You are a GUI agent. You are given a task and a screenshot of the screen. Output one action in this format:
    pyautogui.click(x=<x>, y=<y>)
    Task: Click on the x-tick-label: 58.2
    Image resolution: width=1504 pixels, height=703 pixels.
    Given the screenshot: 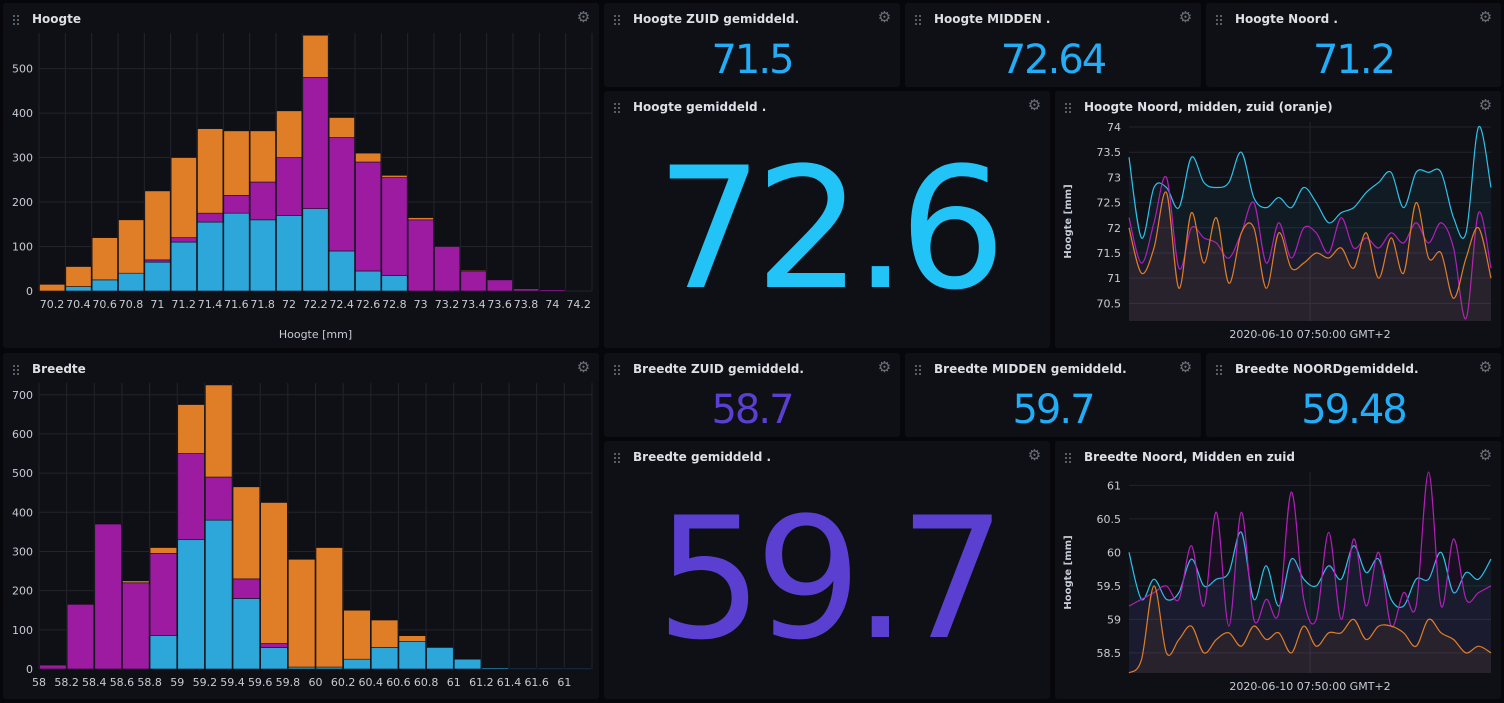 What is the action you would take?
    pyautogui.click(x=66, y=682)
    